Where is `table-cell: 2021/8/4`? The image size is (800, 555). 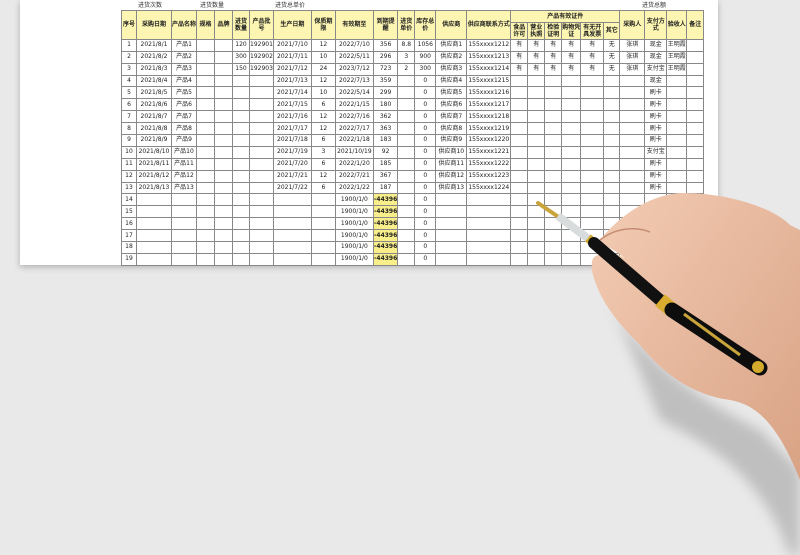
table-cell: 2021/8/4 is located at coordinates (154, 81).